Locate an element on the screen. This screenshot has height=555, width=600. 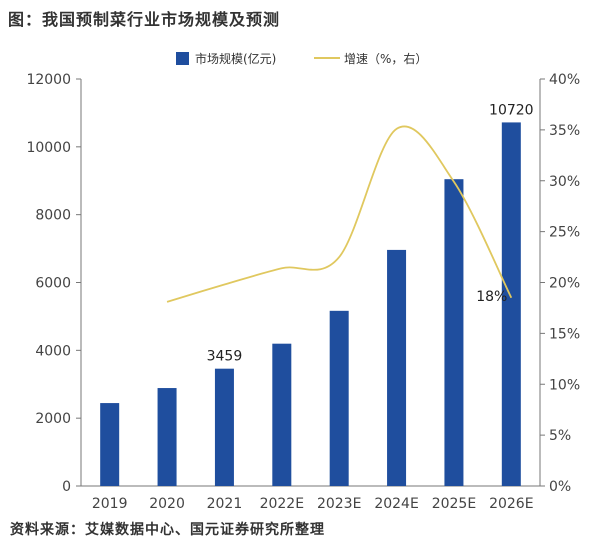
right-tick-label: 35% is located at coordinates (564, 131).